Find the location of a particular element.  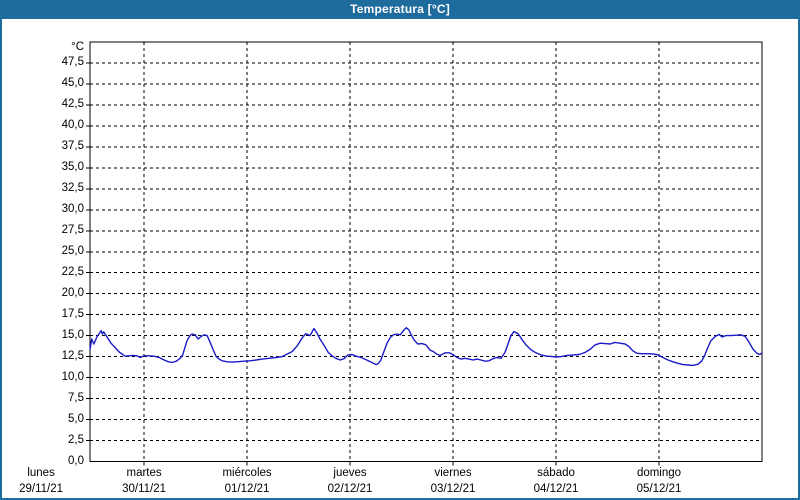

y-tick-label: 40,0 is located at coordinates (72, 125).